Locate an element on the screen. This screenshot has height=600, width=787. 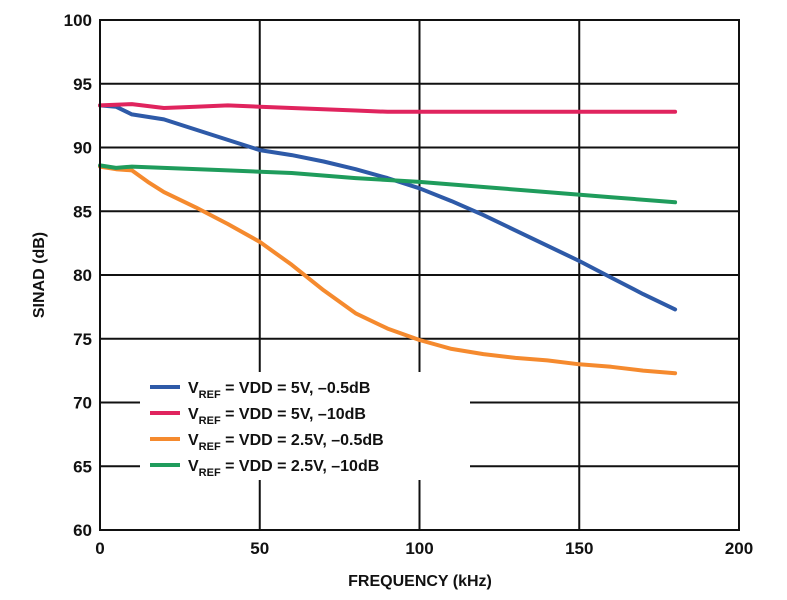
x-tick-label: 50 is located at coordinates (259, 548).